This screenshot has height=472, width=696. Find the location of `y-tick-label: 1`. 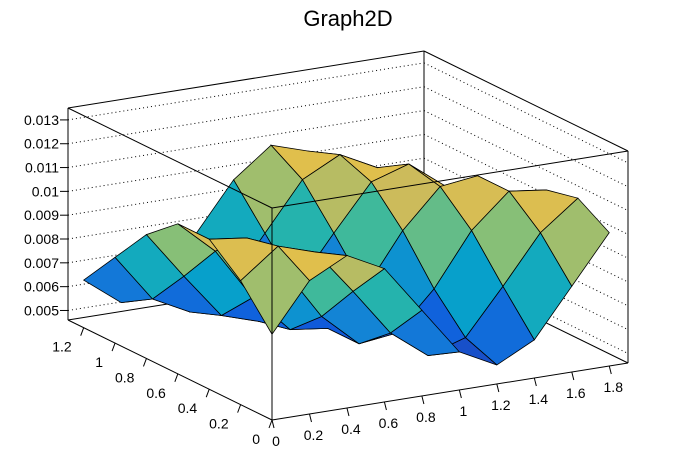

y-tick-label: 1 is located at coordinates (99, 362).